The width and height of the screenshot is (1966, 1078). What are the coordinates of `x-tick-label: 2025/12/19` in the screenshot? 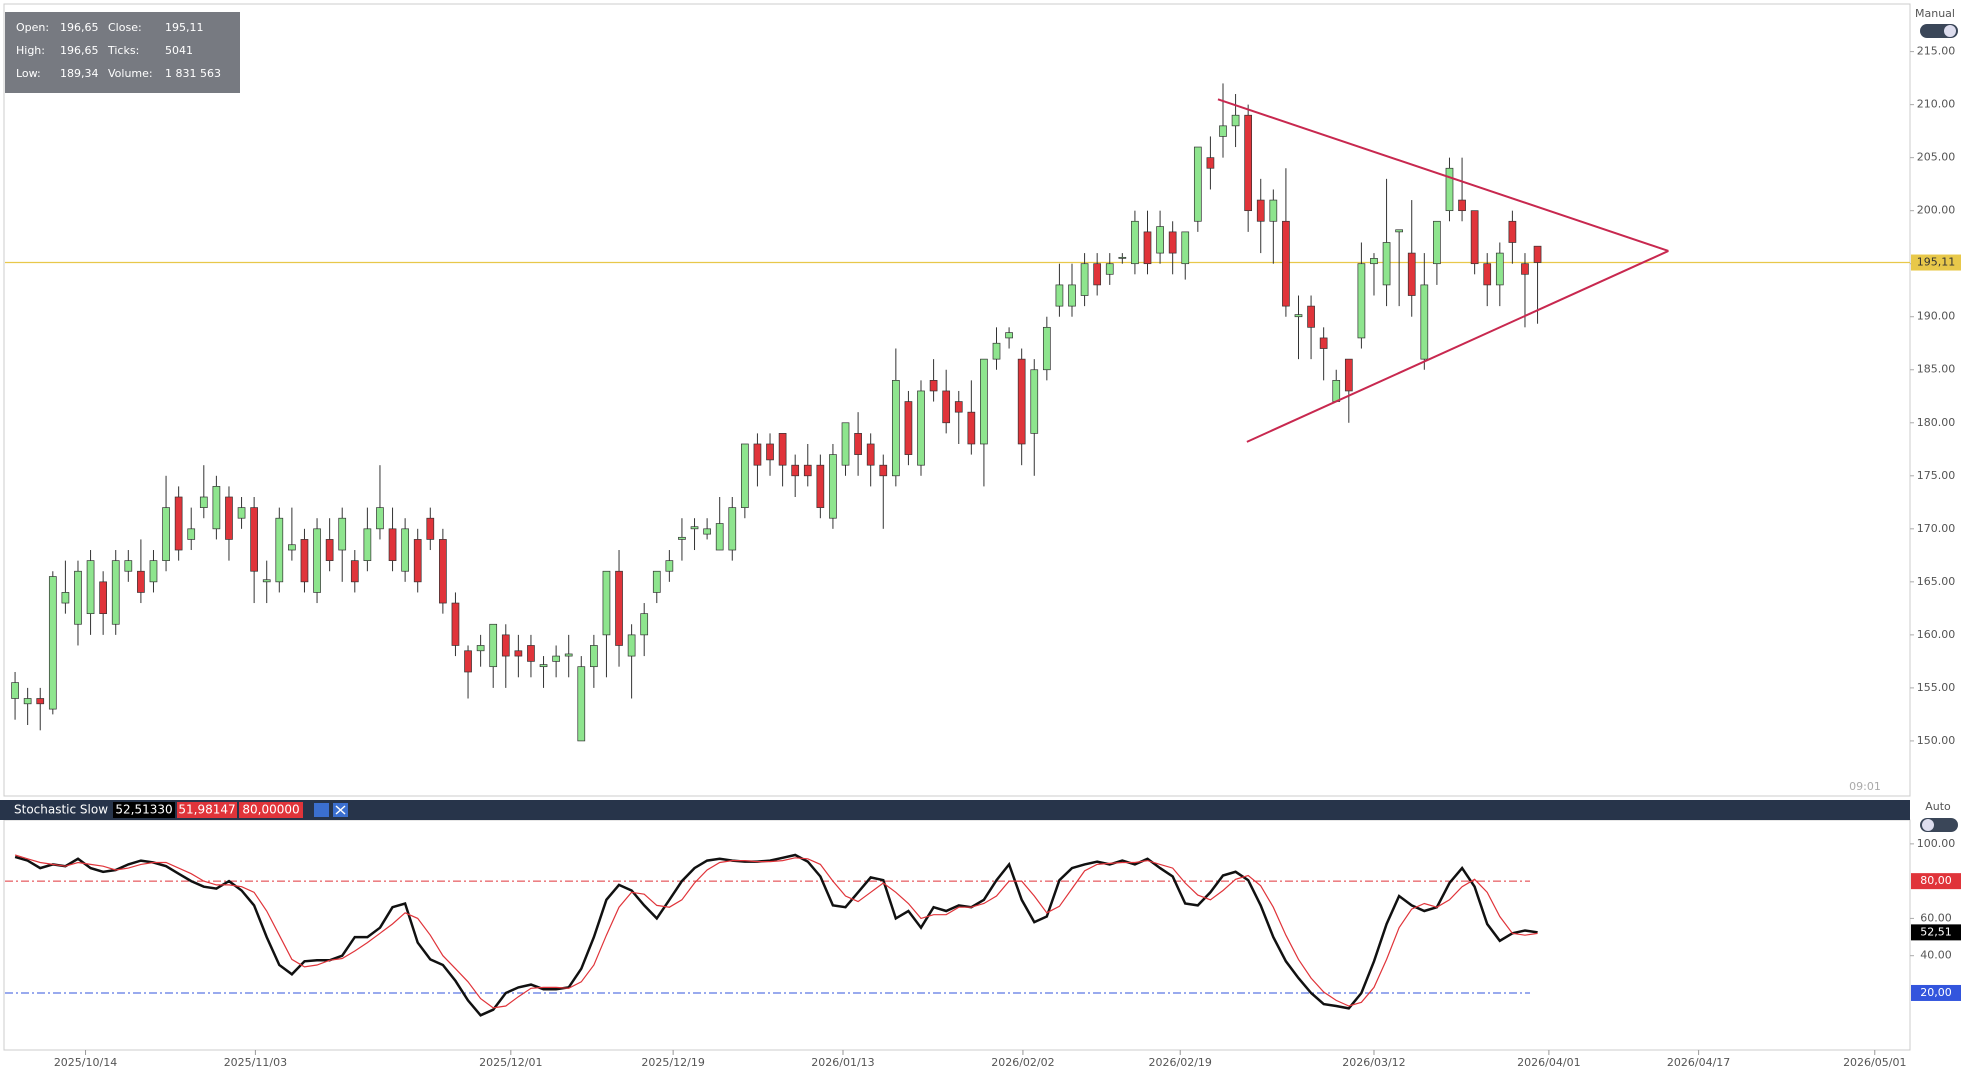 It's located at (672, 1062).